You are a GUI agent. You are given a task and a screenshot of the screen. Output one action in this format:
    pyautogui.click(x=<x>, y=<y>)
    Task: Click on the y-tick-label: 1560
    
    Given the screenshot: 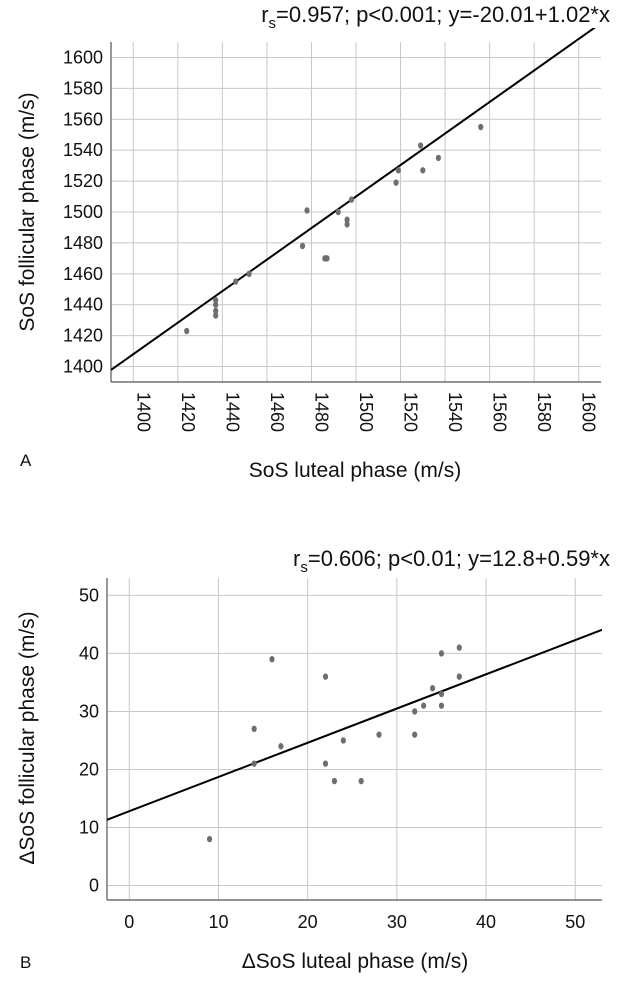 What is the action you would take?
    pyautogui.click(x=83, y=119)
    